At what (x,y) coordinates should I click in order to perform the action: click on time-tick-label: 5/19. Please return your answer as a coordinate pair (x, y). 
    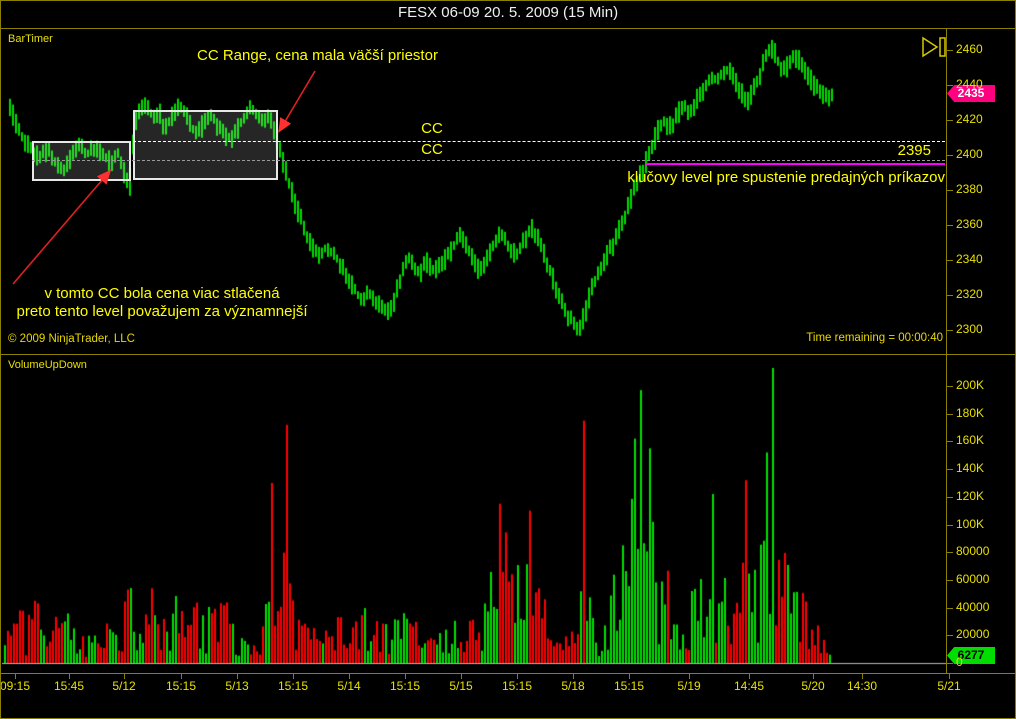
    Looking at the image, I should click on (689, 686).